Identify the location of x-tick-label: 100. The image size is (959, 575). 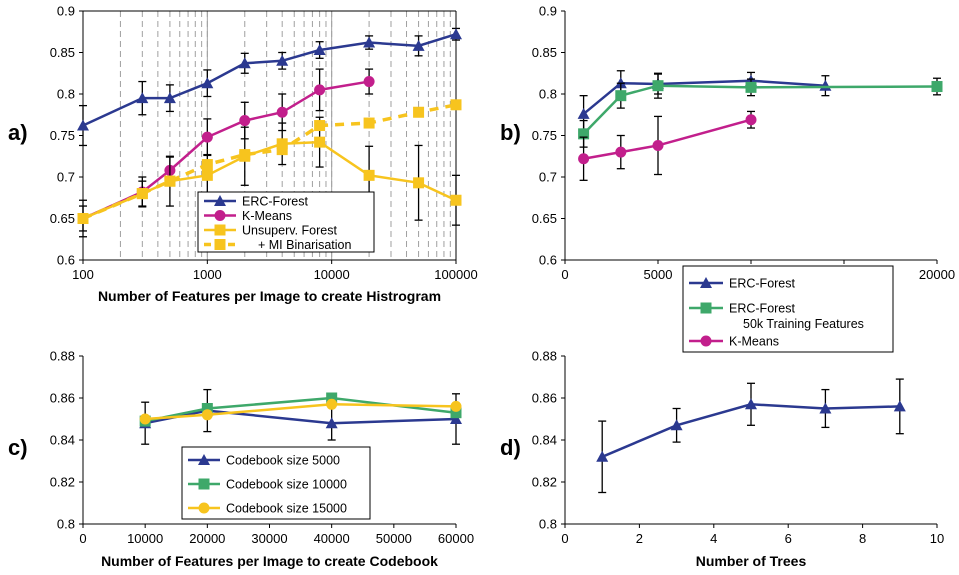
(83, 274).